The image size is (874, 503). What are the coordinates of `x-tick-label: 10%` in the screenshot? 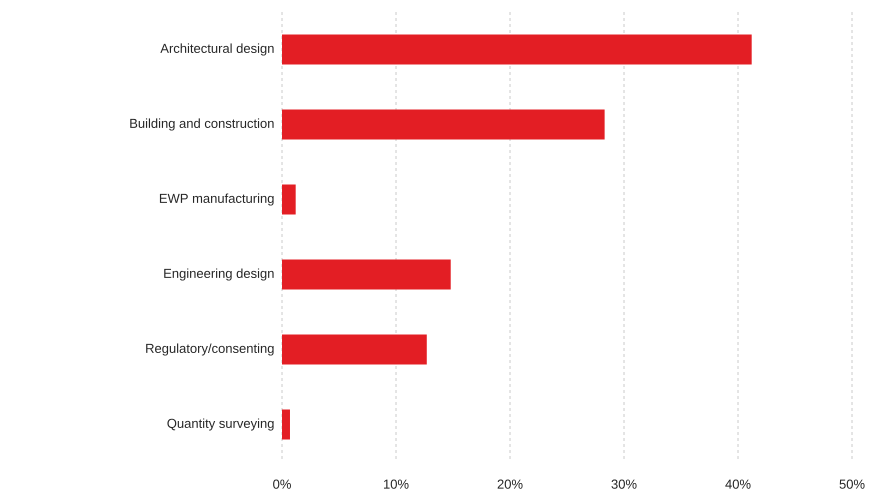 It's located at (396, 484).